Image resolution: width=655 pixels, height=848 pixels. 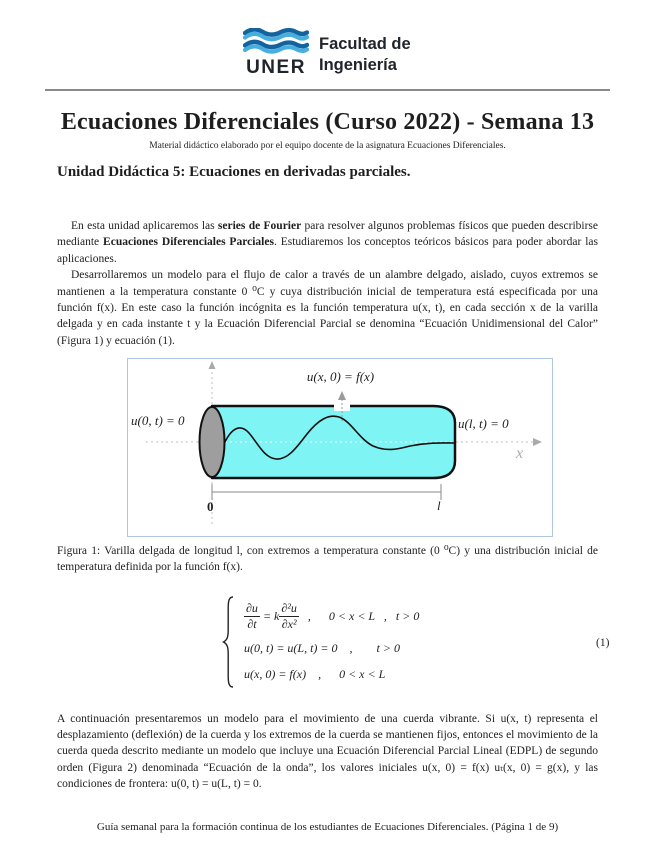 I want to click on faculty-line2: Ingeniería, so click(x=358, y=65).